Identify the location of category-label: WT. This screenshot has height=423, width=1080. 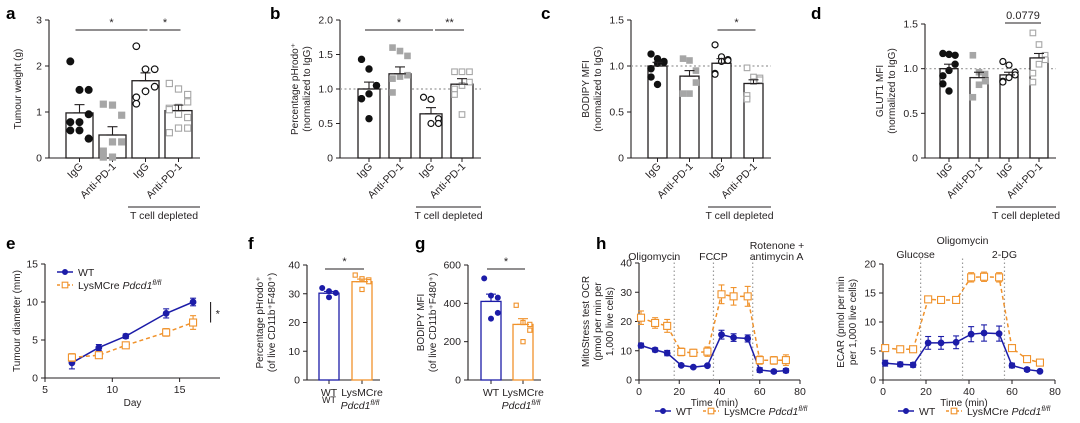
(329, 393).